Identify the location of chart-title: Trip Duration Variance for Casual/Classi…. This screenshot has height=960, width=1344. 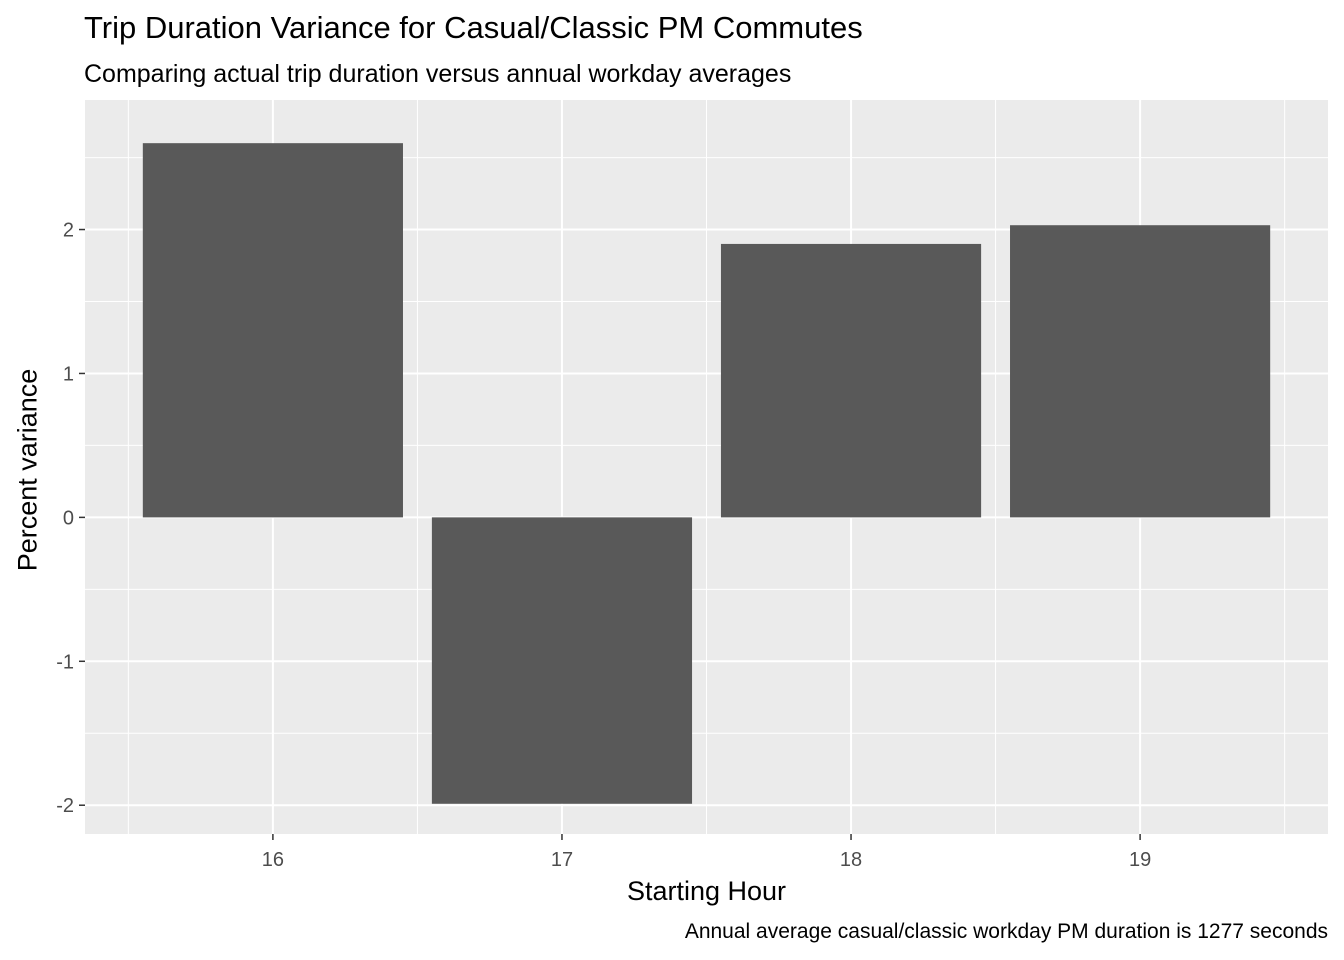
(473, 27).